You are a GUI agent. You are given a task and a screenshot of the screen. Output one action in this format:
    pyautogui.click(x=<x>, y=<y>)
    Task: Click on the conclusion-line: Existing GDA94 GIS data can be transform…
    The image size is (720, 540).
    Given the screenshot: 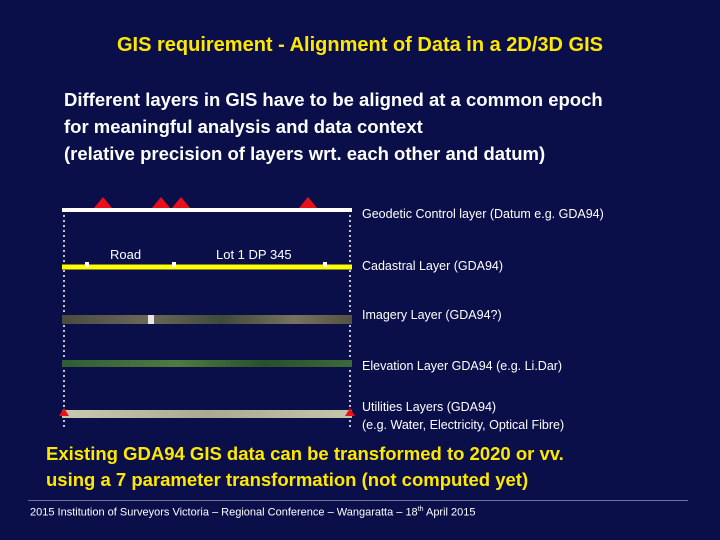 What is the action you would take?
    pyautogui.click(x=305, y=453)
    